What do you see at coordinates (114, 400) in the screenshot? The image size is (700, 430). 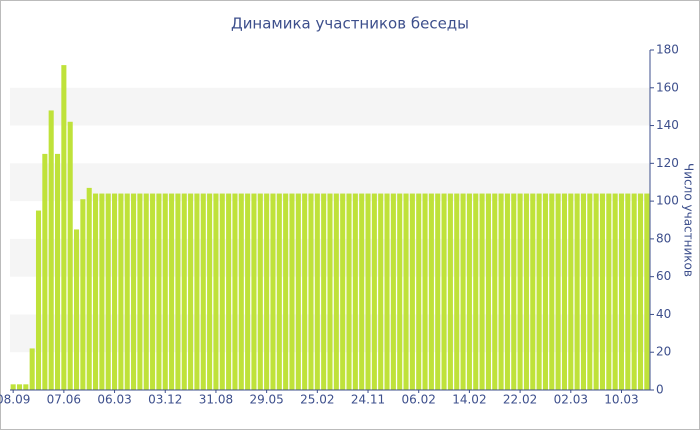 I see `x-tick-label: 06.03` at bounding box center [114, 400].